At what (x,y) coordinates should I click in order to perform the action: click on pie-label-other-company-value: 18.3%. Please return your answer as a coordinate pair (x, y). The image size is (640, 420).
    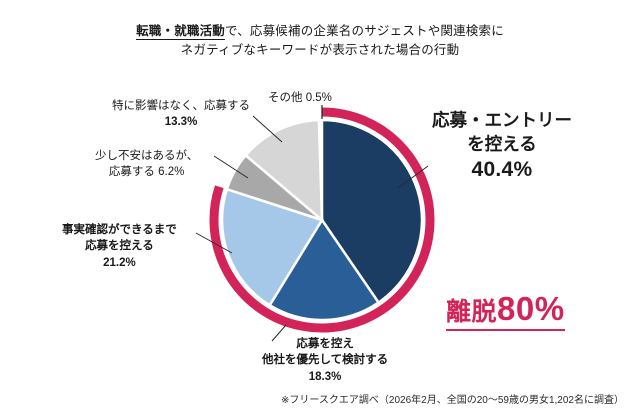
    Looking at the image, I should click on (325, 376).